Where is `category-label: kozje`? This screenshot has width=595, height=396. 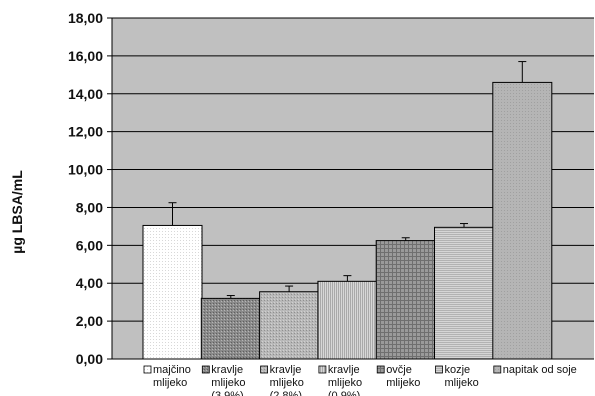
category-label: kozje is located at coordinates (458, 370).